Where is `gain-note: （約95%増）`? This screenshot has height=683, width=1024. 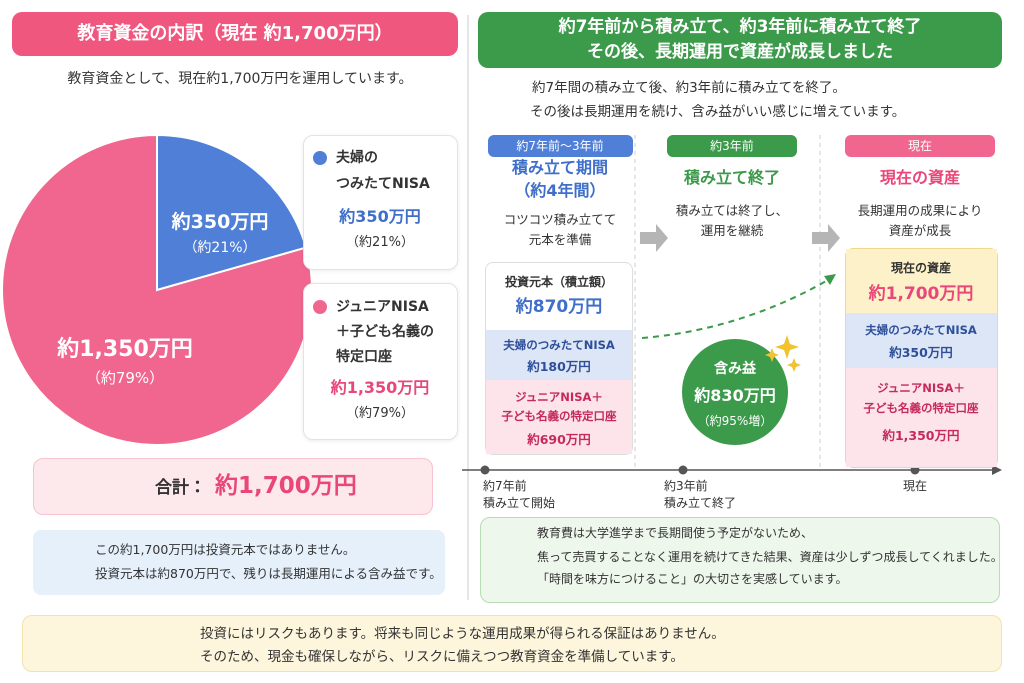
gain-note: （約95%増） is located at coordinates (735, 420).